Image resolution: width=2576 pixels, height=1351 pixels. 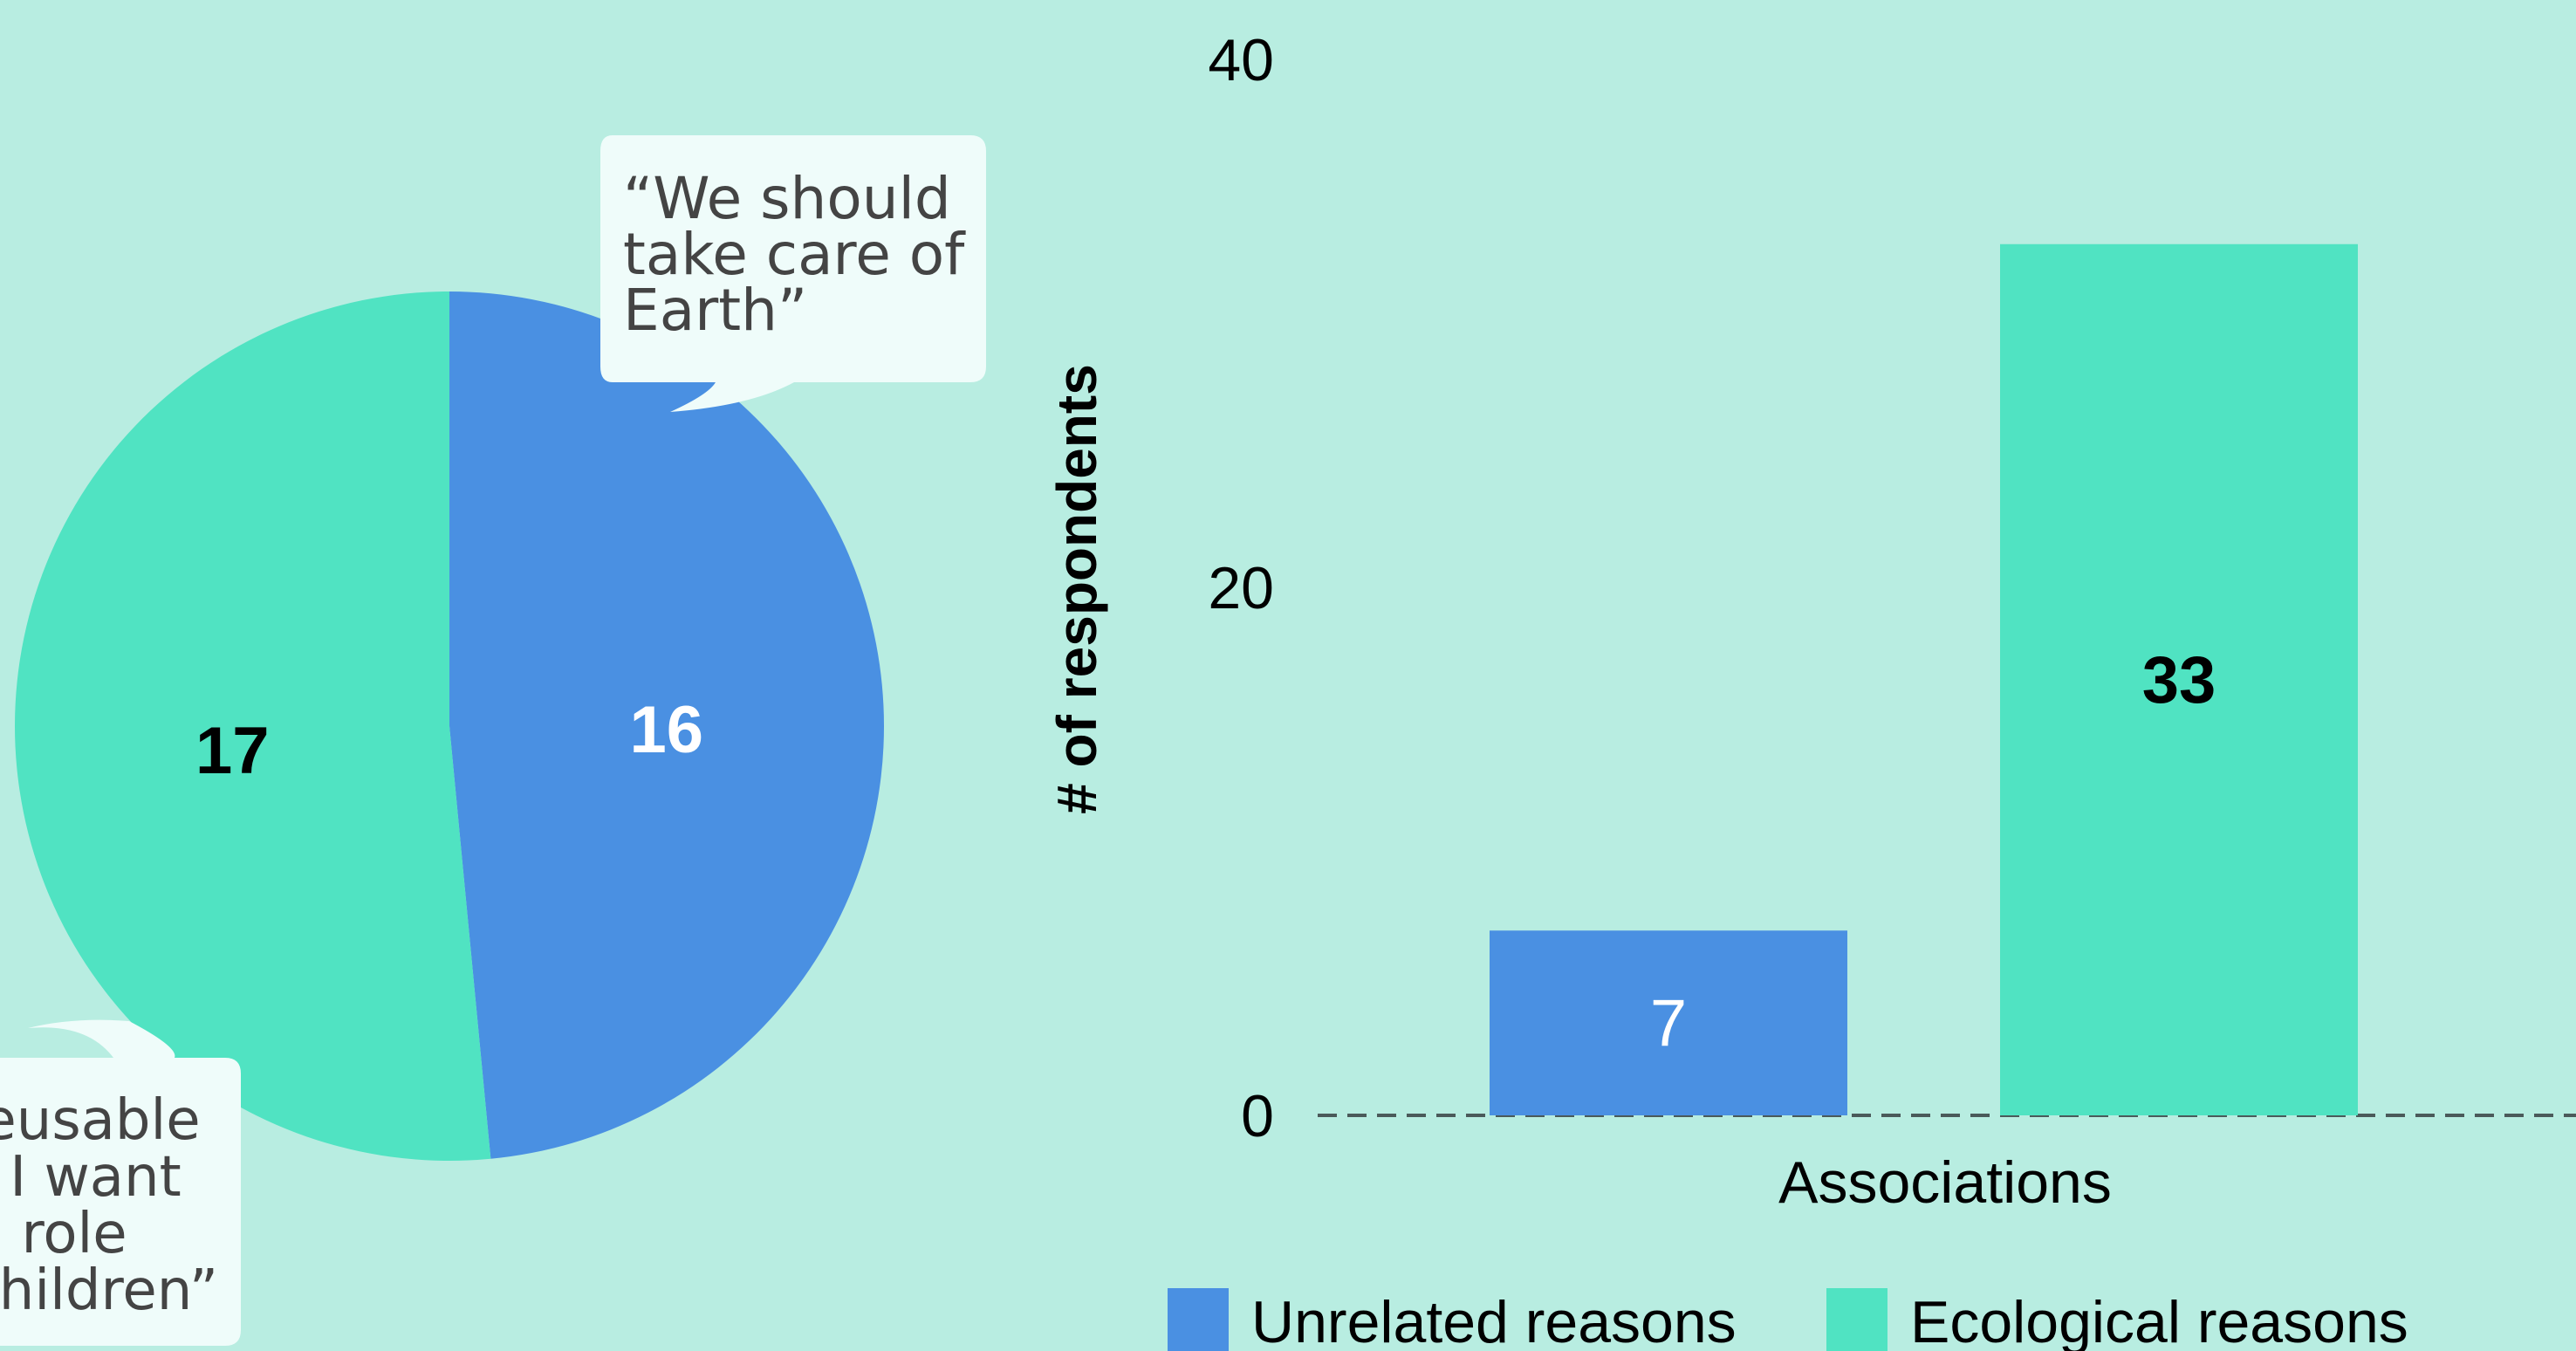 I want to click on y-tick-label: 0, so click(x=1257, y=1116).